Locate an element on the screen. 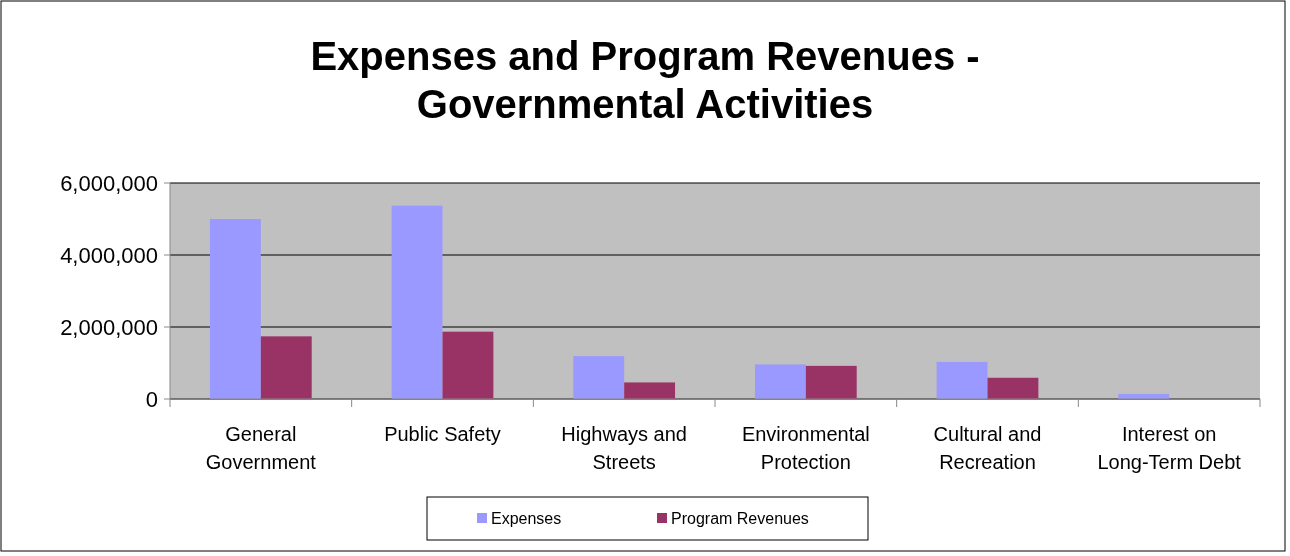 The image size is (1290, 556). y-tick-label: 2,000,000 is located at coordinates (109, 327).